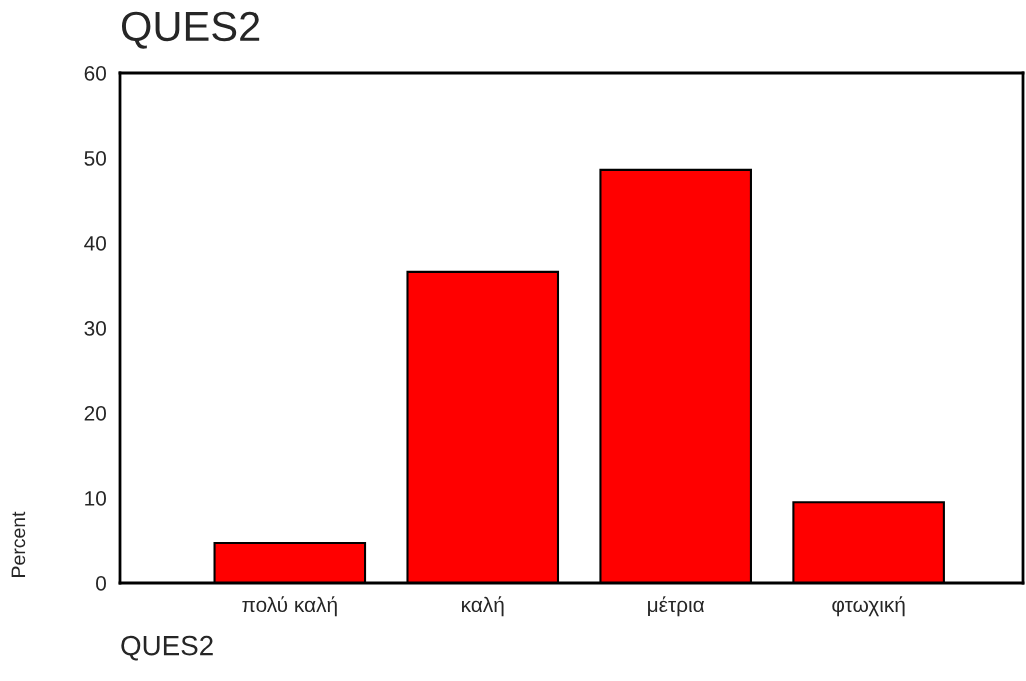  I want to click on x-tick-label: καλή, so click(483, 606).